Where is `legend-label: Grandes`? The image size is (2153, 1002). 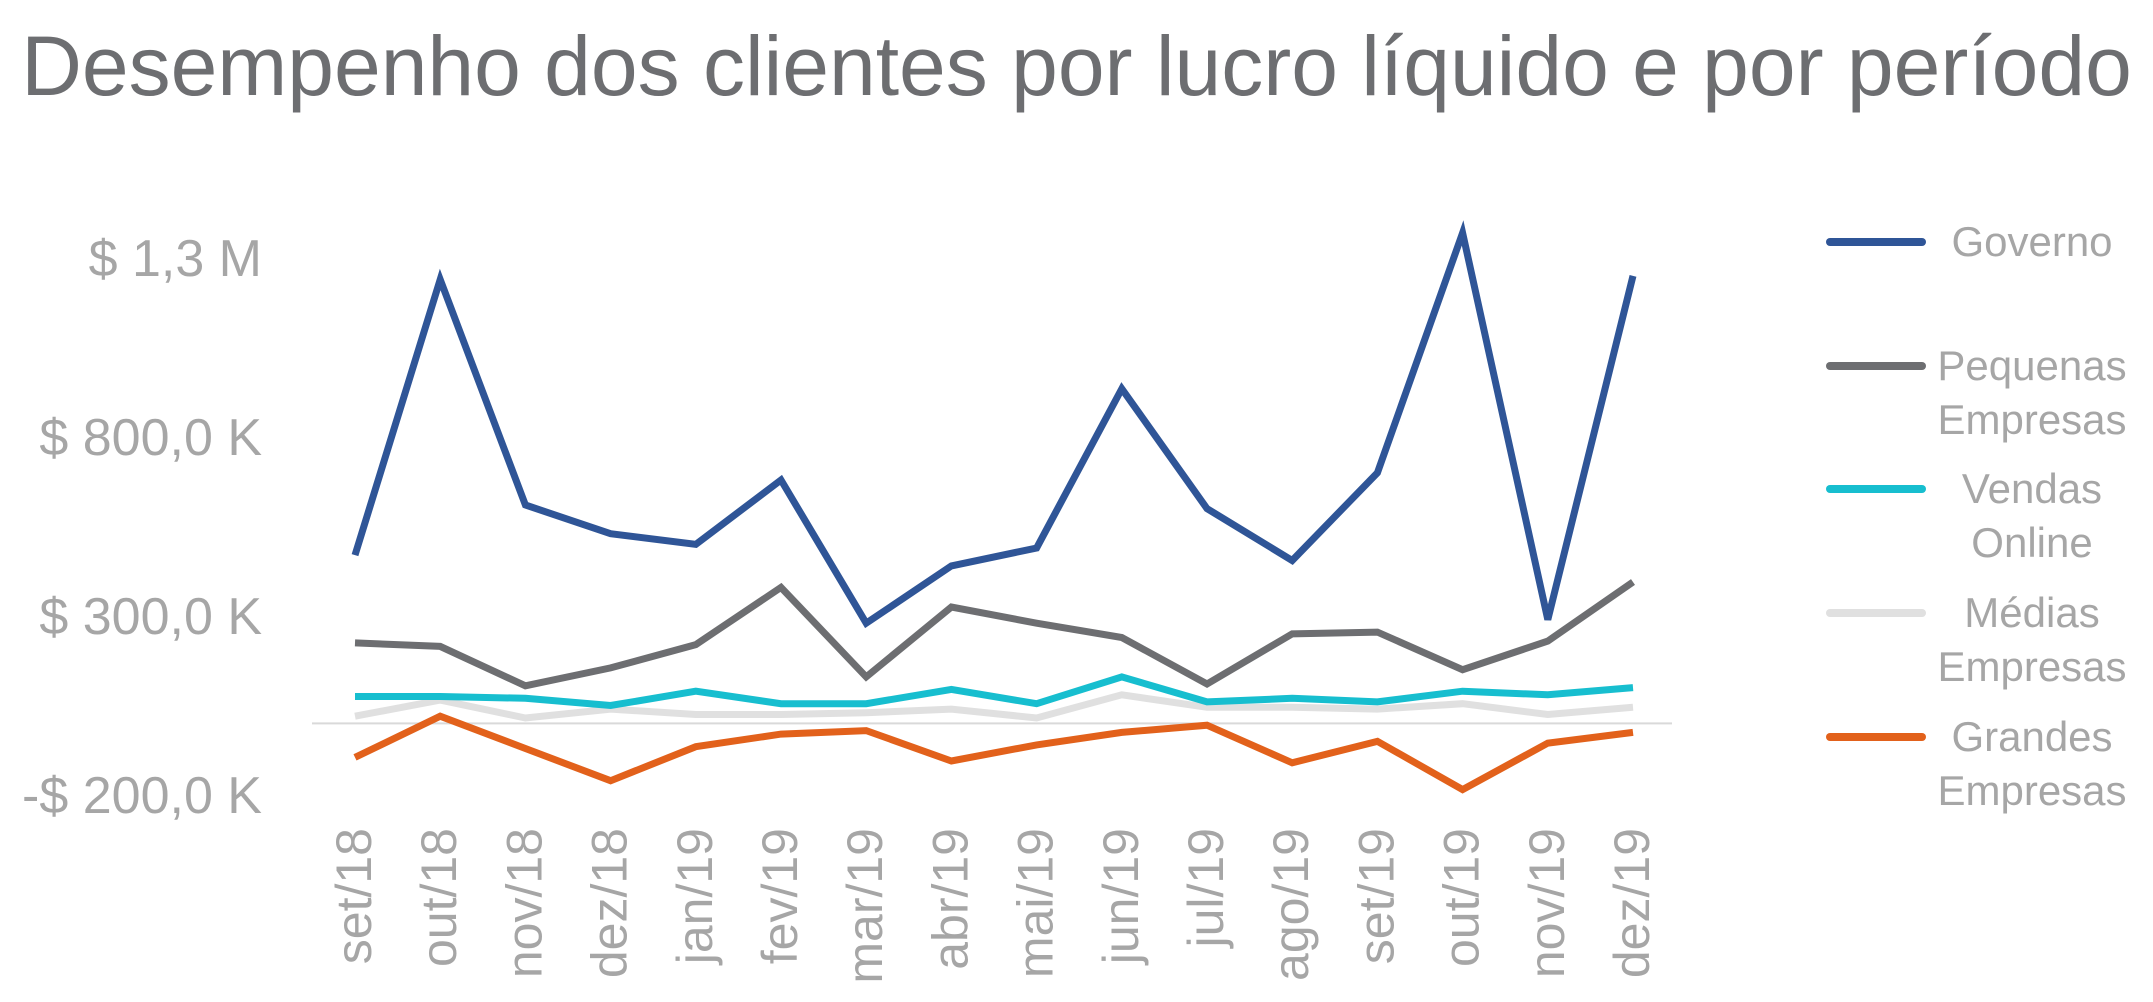 legend-label: Grandes is located at coordinates (2031, 736).